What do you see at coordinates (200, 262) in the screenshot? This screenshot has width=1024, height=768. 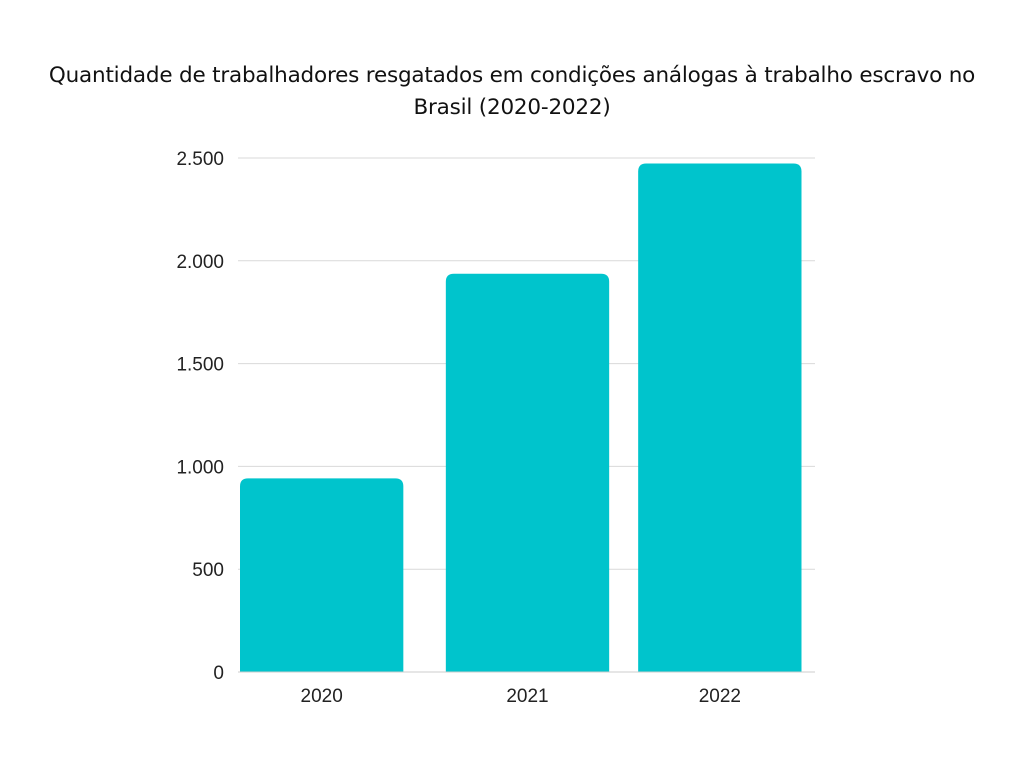 I see `y-tick-label: 2.000` at bounding box center [200, 262].